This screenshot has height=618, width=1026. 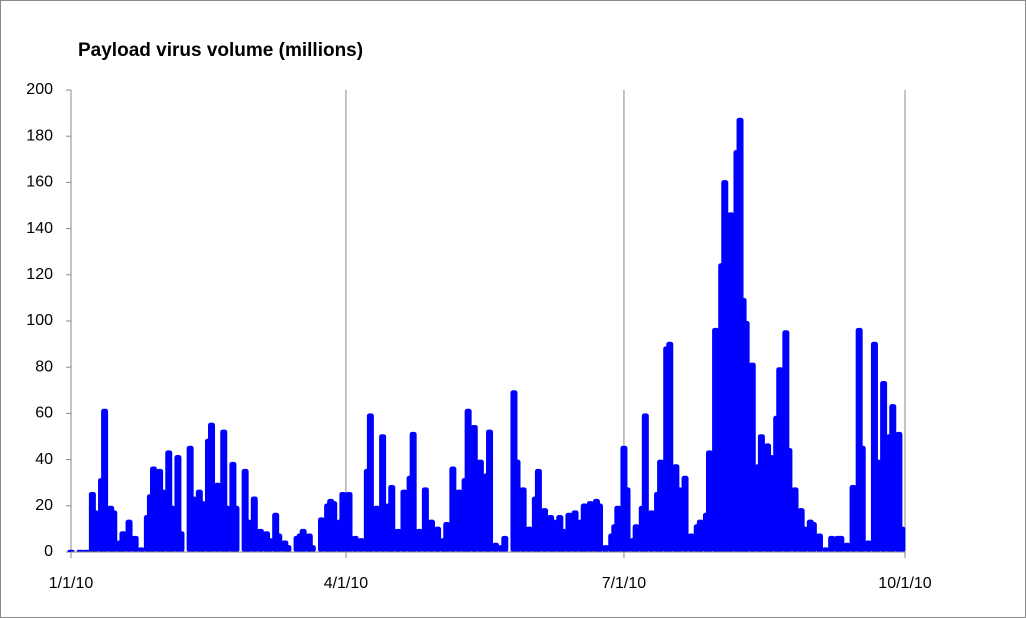 What do you see at coordinates (39, 182) in the screenshot?
I see `y-tick-label: 160` at bounding box center [39, 182].